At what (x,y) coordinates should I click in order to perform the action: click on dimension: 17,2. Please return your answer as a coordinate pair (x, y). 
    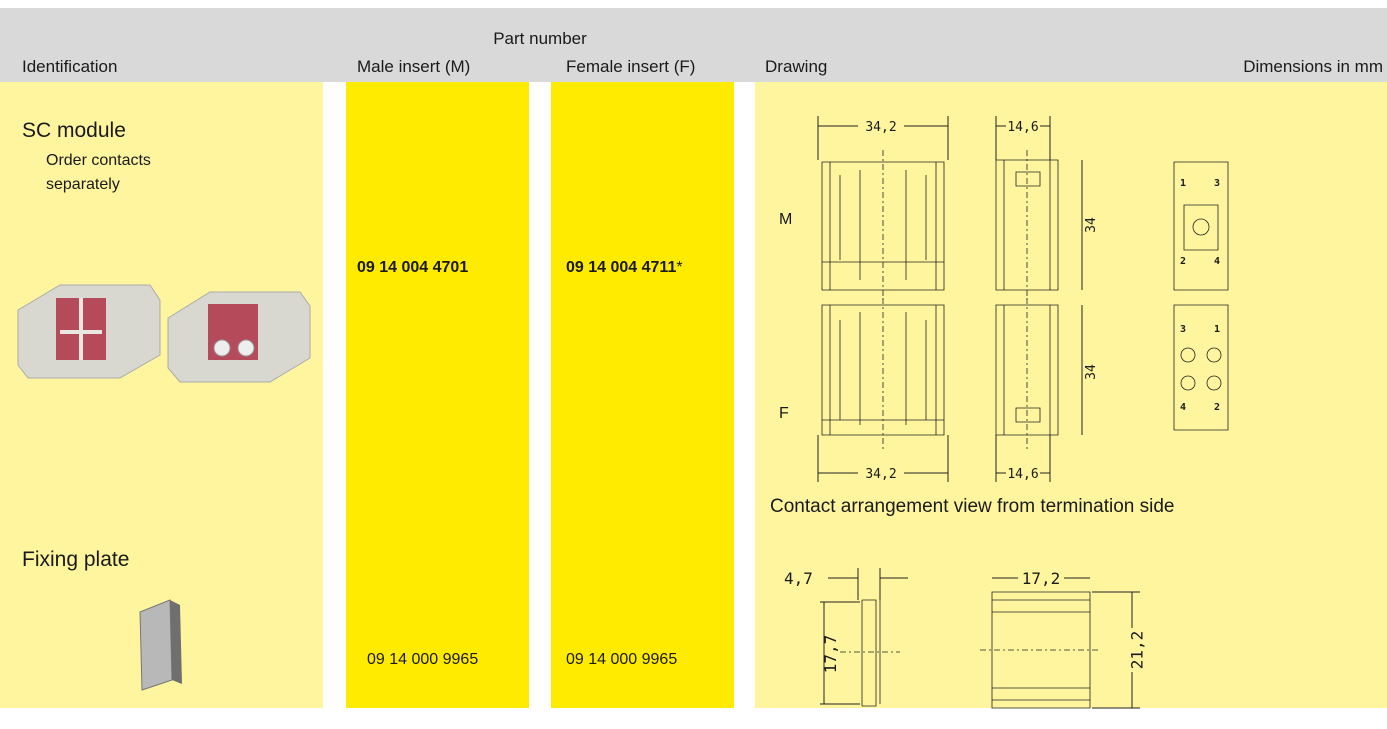
    Looking at the image, I should click on (1041, 578).